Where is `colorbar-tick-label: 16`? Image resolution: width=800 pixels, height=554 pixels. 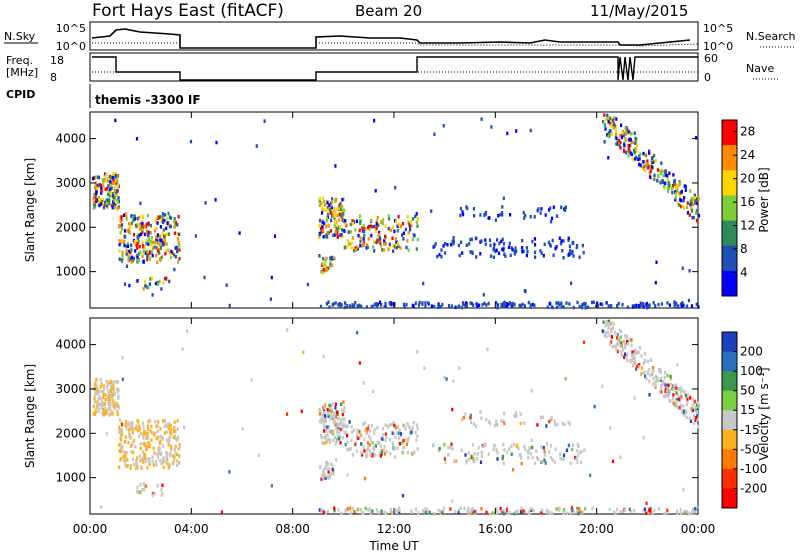 colorbar-tick-label: 16 is located at coordinates (747, 202).